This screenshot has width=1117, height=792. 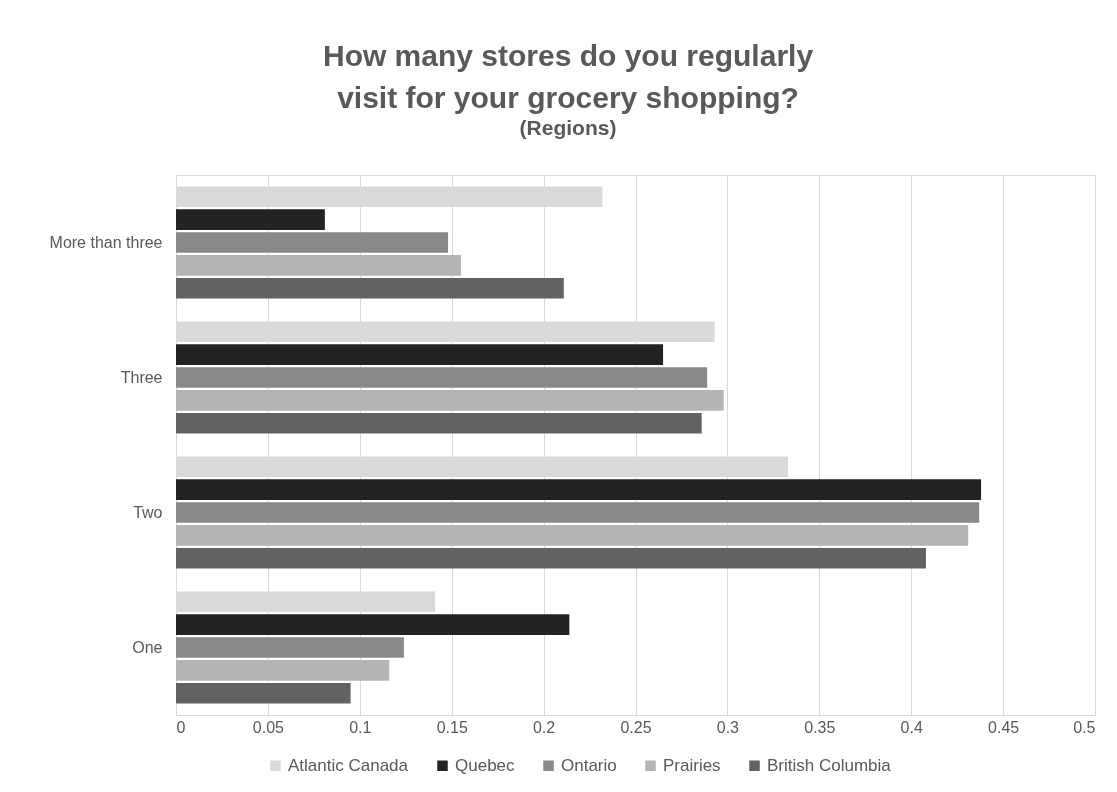 I want to click on legend-label: Quebec, so click(x=485, y=765).